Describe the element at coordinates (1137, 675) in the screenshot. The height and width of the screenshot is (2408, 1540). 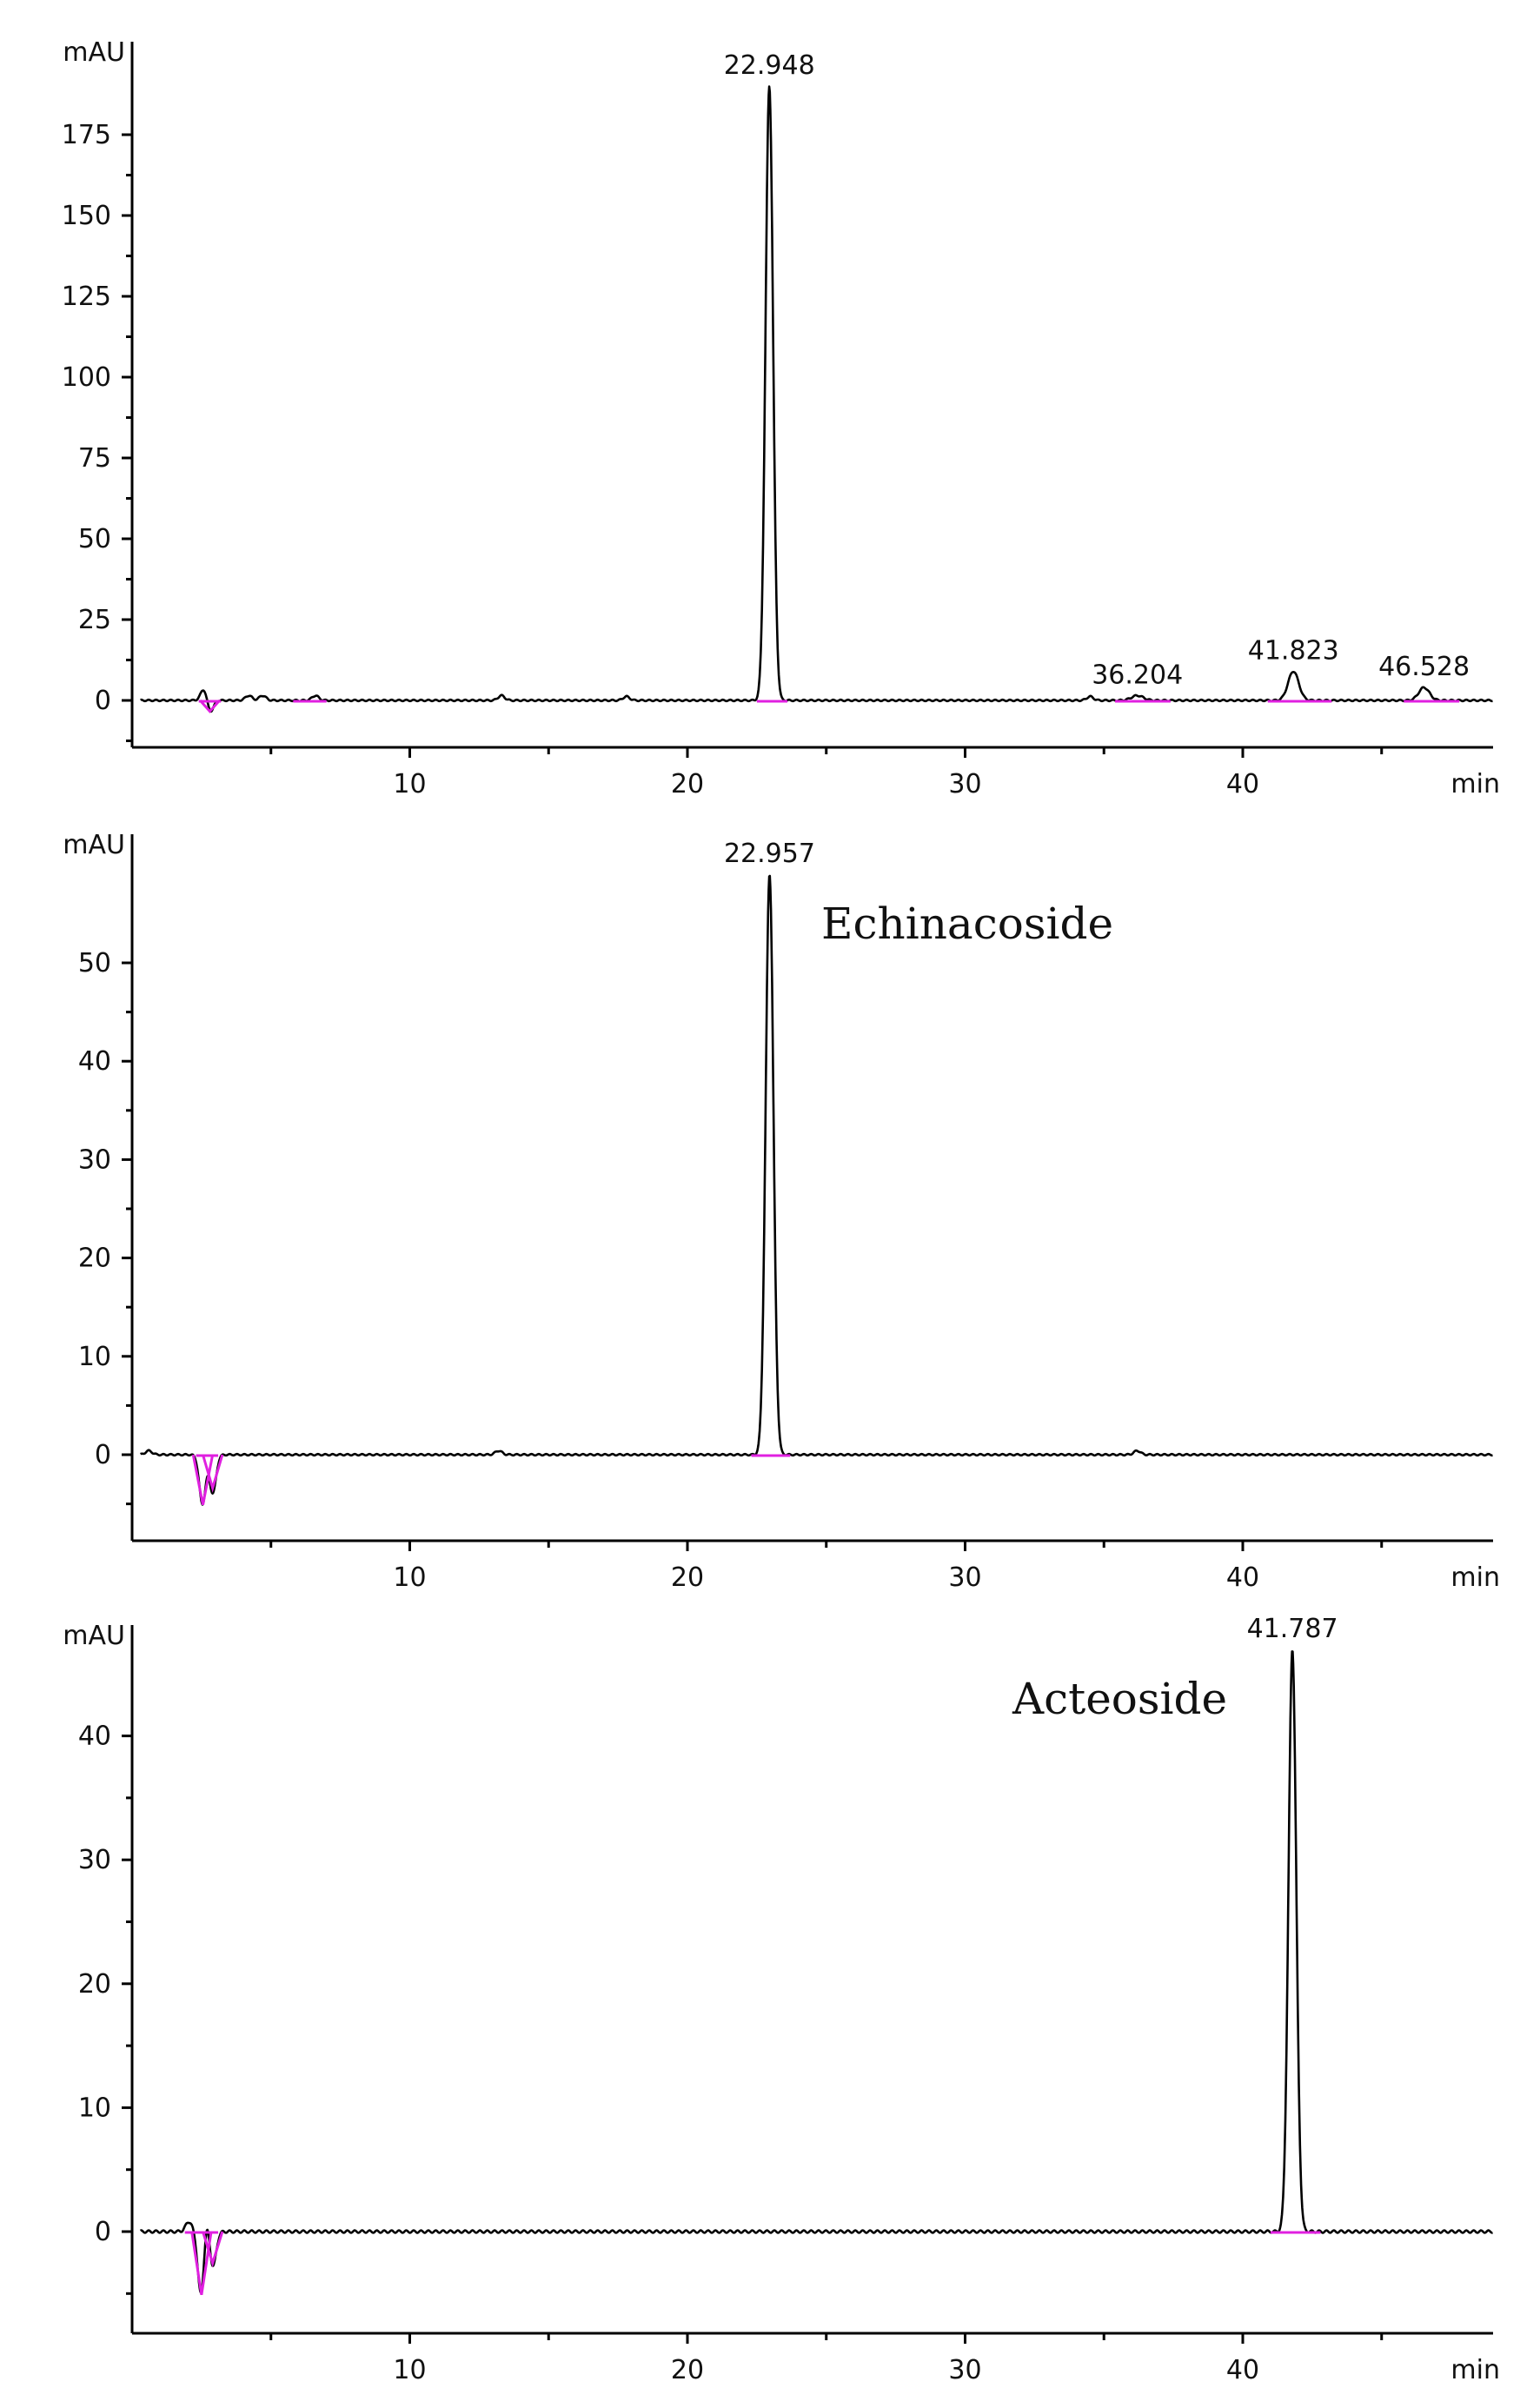
I see `peak-label: 36.204` at that location.